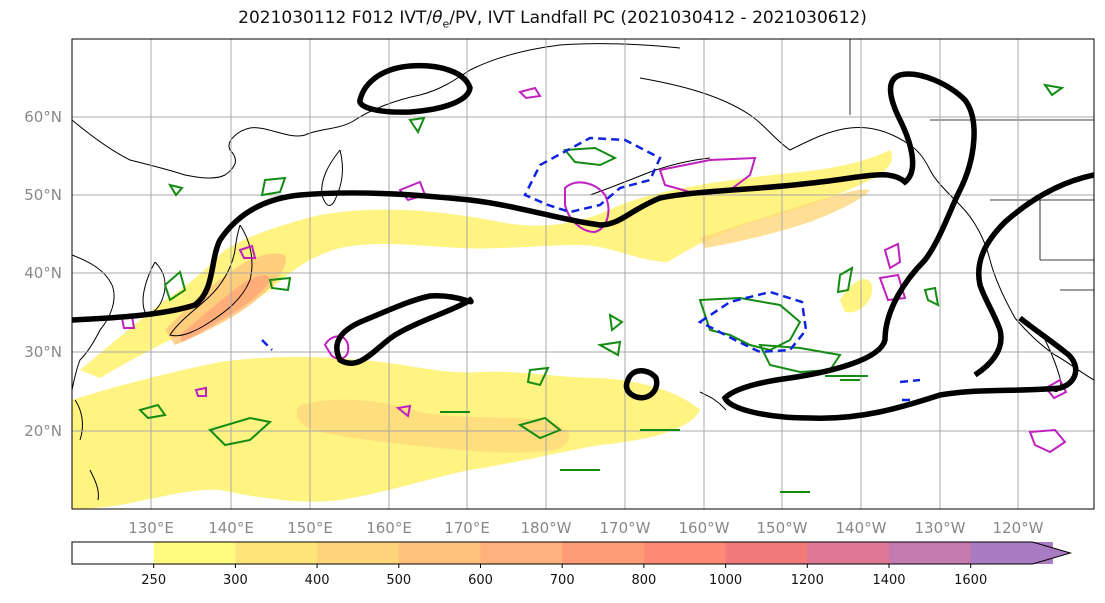 This screenshot has height=603, width=1105. I want to click on colorbar-tick-label: 1200, so click(807, 580).